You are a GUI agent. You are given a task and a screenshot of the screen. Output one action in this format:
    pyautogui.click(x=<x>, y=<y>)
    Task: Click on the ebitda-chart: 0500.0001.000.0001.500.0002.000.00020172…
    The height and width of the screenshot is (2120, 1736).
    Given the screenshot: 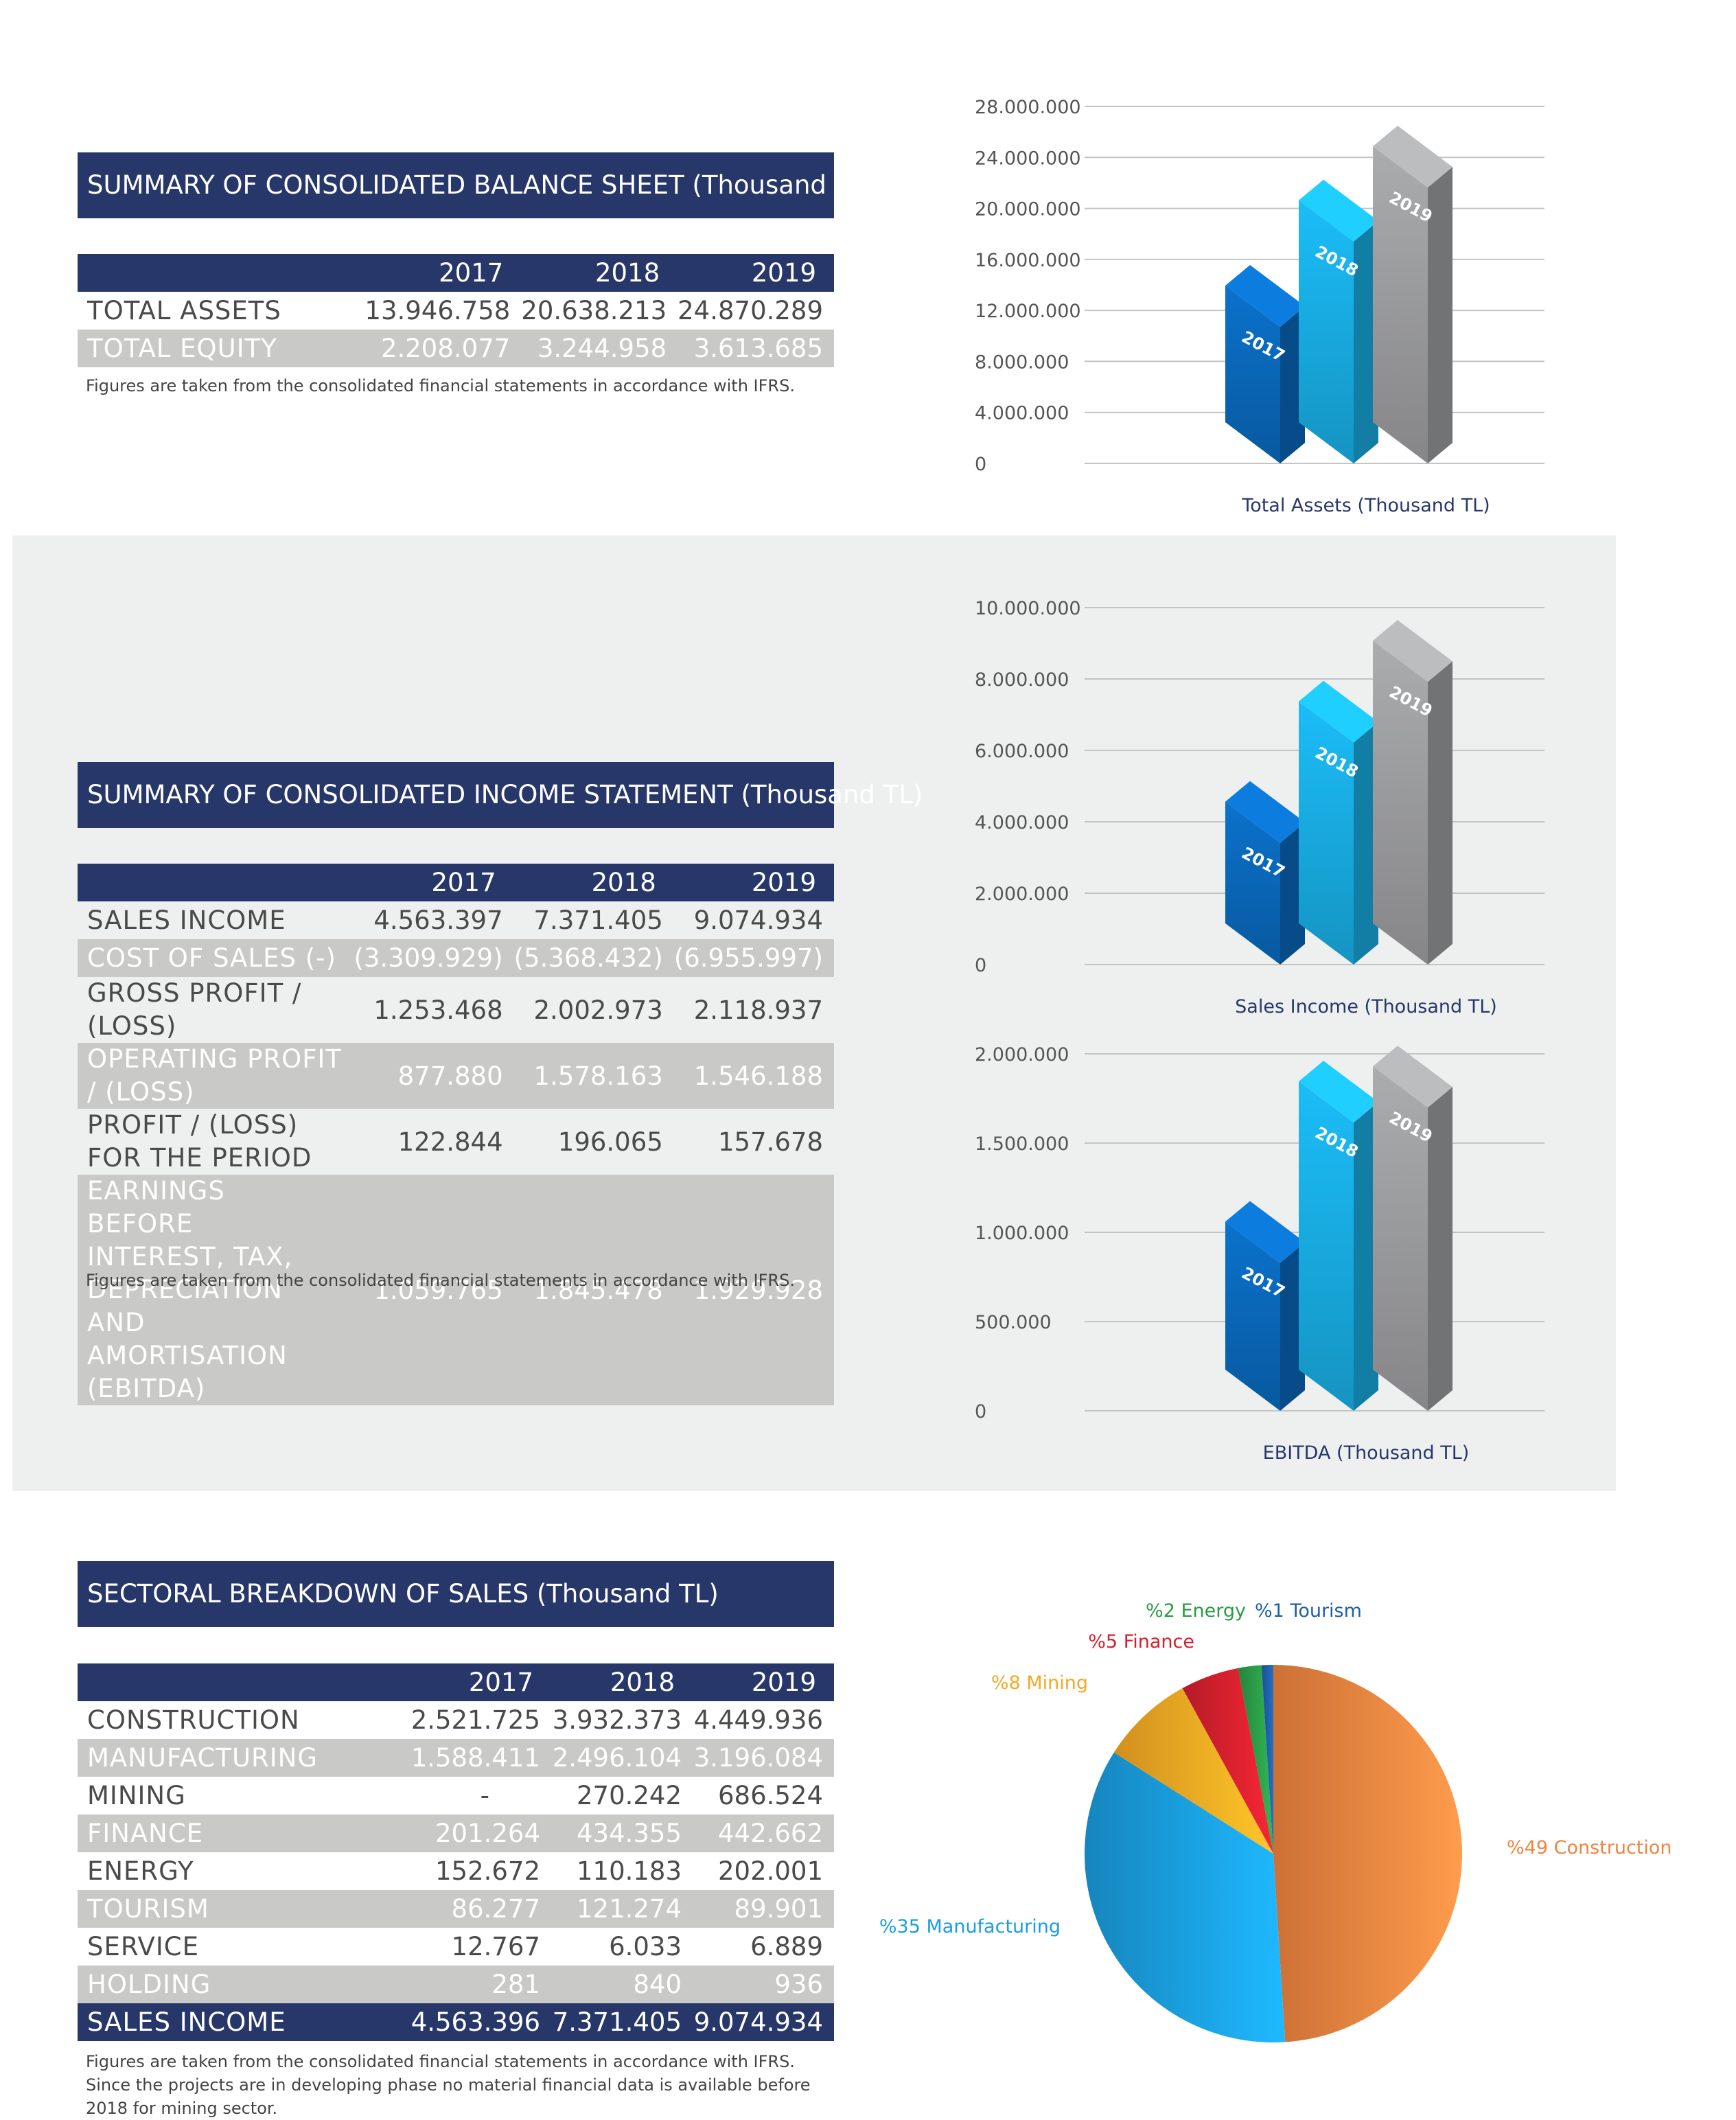 What is the action you would take?
    pyautogui.click(x=1259, y=1254)
    